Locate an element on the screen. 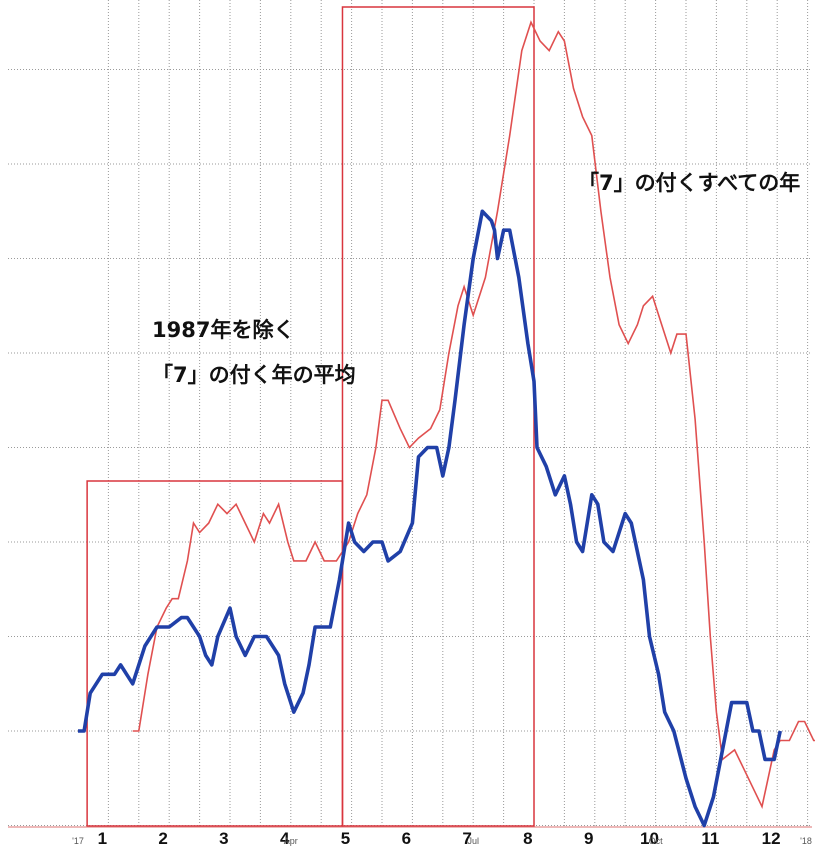 This screenshot has height=849, width=815. month-tick-12: 12 is located at coordinates (771, 838).